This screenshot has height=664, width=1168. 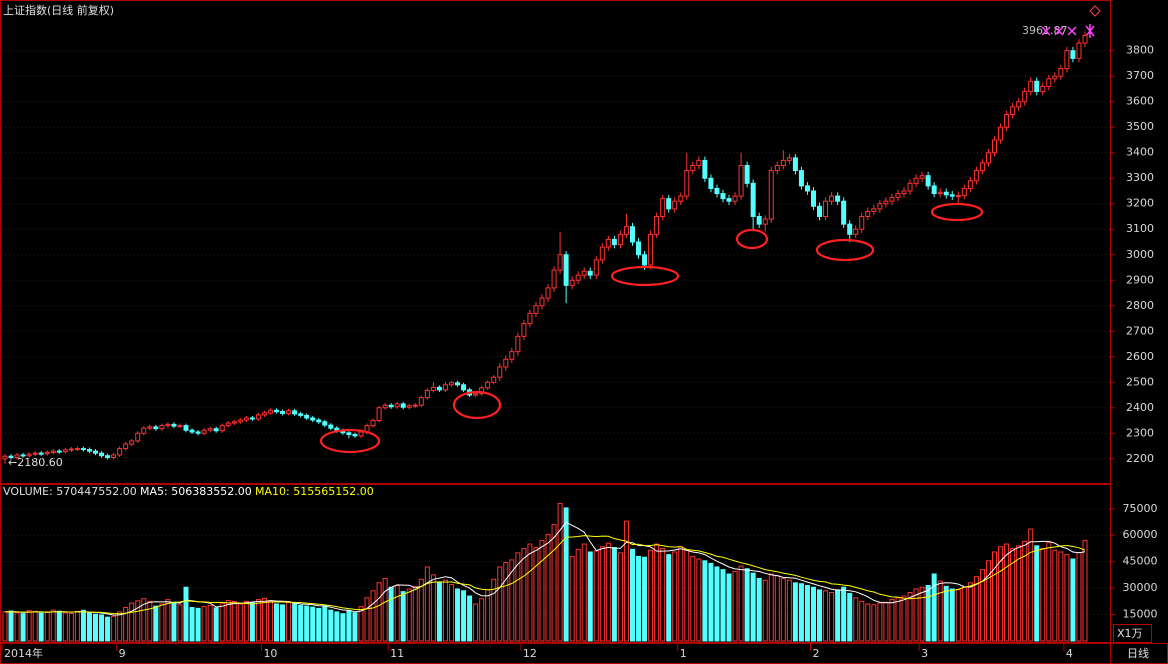 What do you see at coordinates (1140, 50) in the screenshot?
I see `y-tick-label: 3800` at bounding box center [1140, 50].